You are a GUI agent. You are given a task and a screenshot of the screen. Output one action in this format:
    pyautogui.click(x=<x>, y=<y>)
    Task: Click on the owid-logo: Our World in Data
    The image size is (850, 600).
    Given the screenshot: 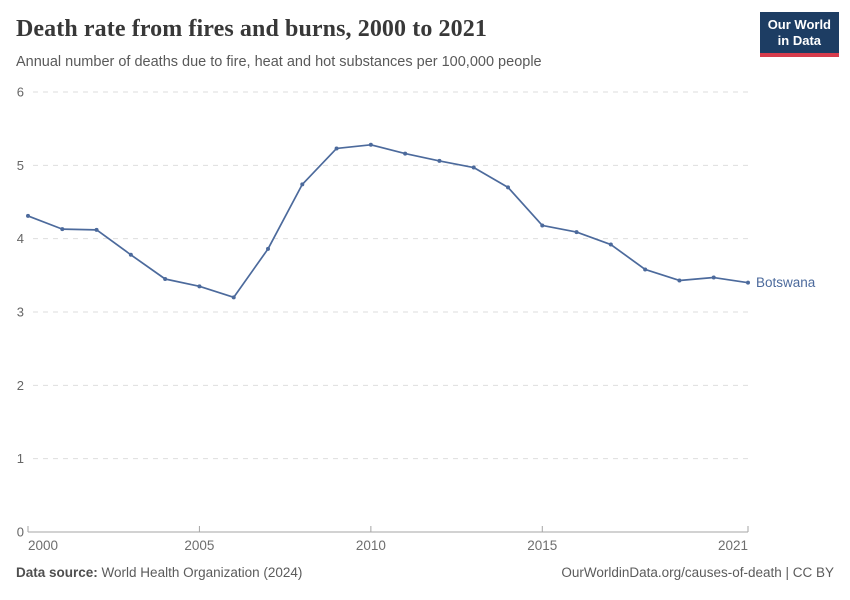 What is the action you would take?
    pyautogui.click(x=799, y=34)
    